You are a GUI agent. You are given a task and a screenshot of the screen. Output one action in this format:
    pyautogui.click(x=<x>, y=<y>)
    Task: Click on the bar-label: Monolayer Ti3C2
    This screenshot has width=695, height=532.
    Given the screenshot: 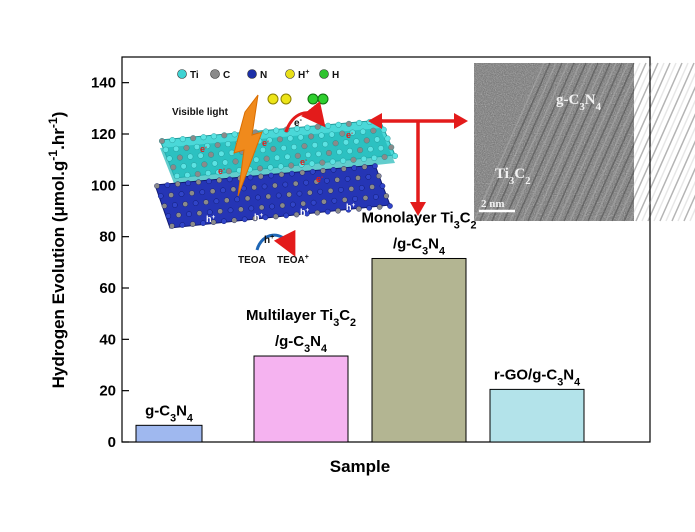 What is the action you would take?
    pyautogui.click(x=418, y=220)
    